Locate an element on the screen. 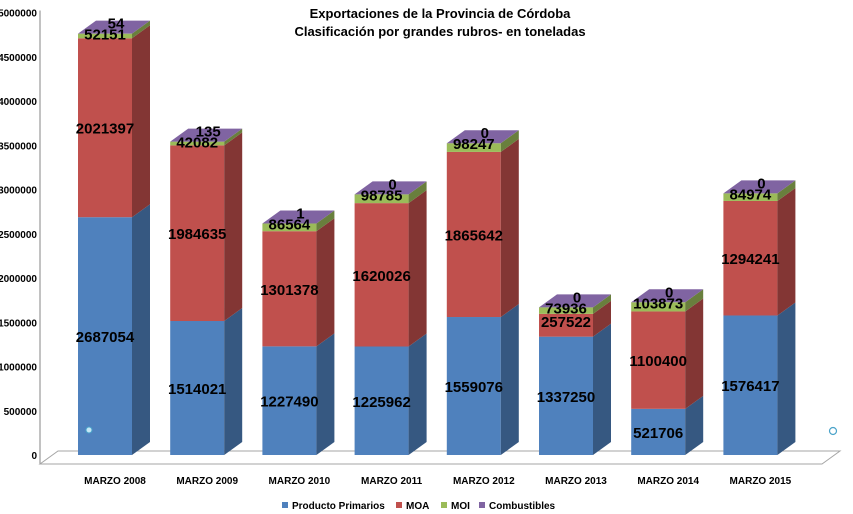  y-tick-label: 2500000 is located at coordinates (18, 235).